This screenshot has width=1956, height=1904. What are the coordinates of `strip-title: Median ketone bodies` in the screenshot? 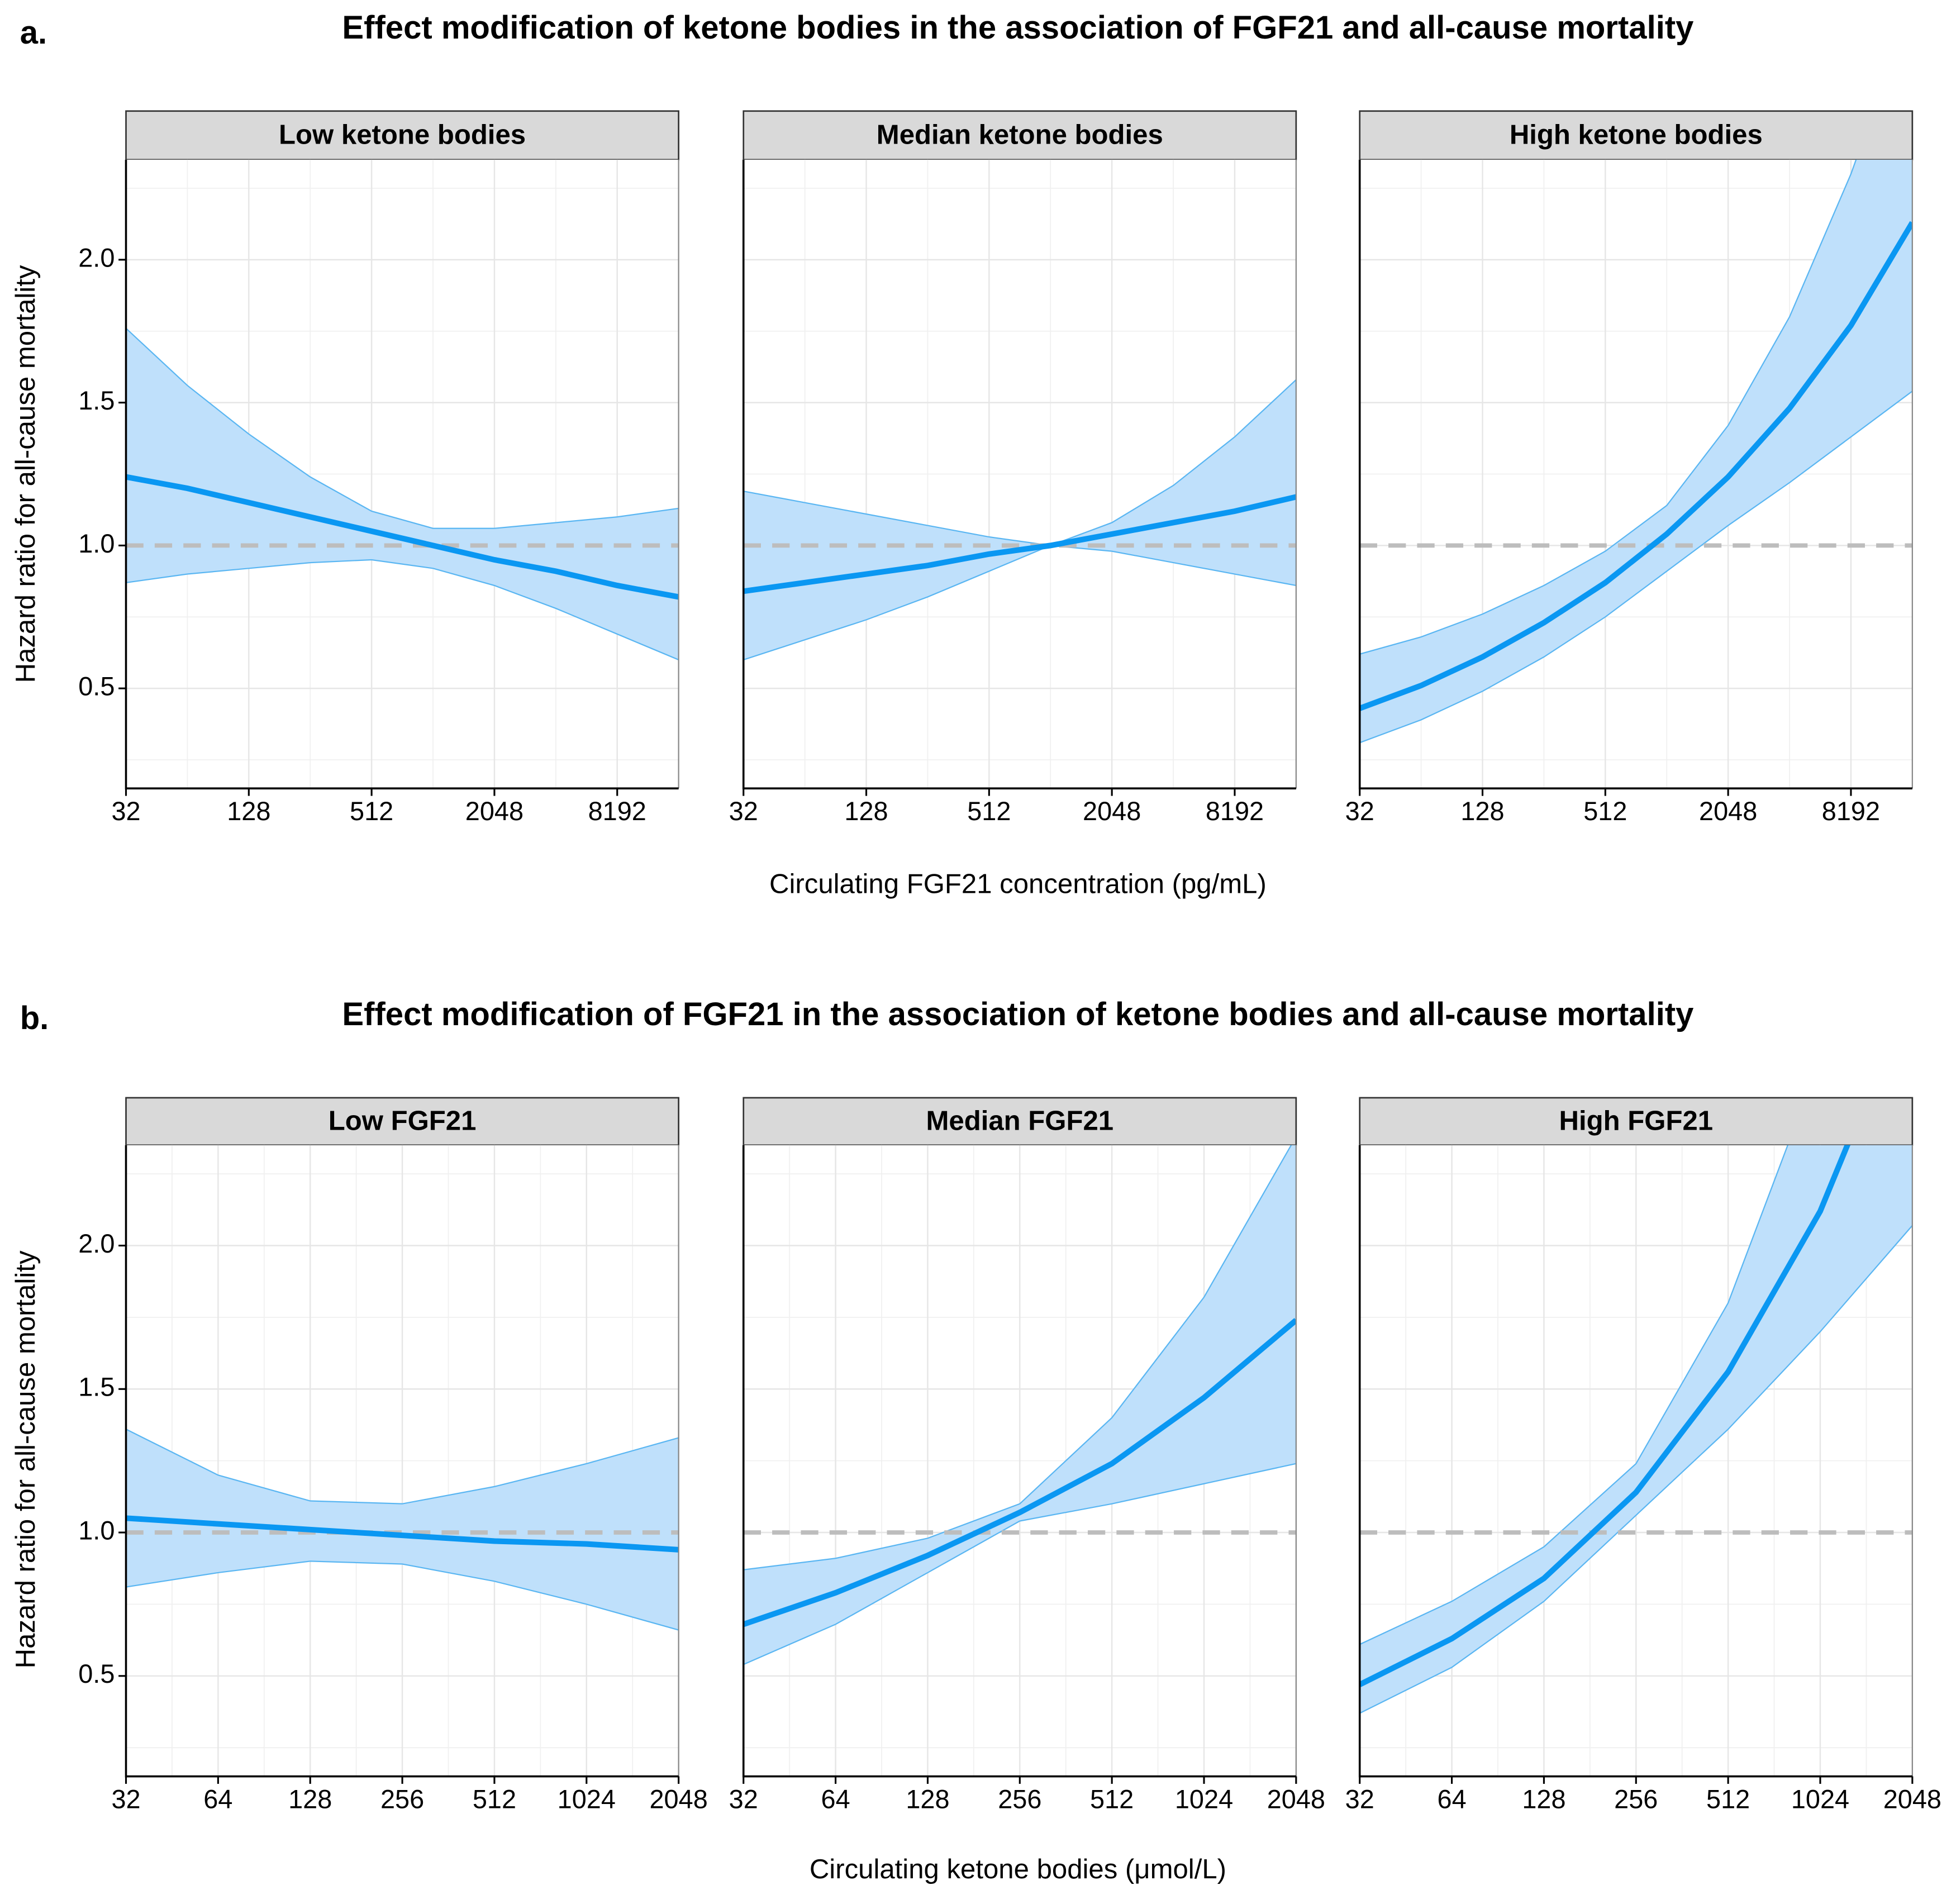 It's located at (1020, 135).